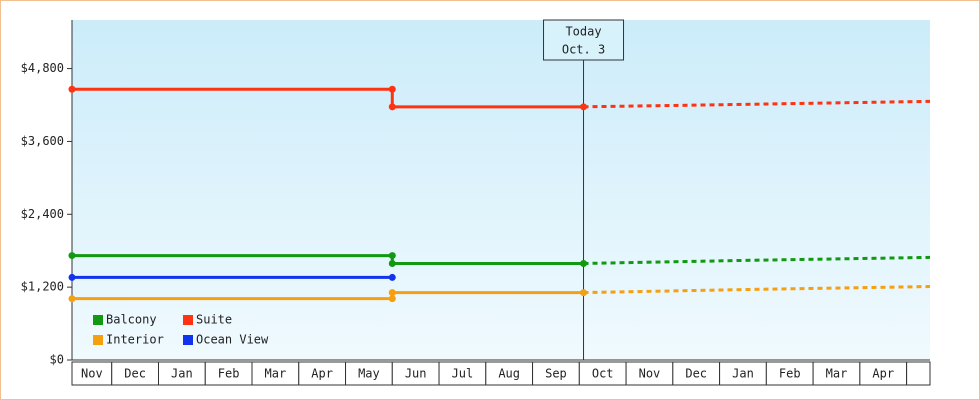  Describe the element at coordinates (42, 214) in the screenshot. I see `y-tick-label: $2,400` at that location.